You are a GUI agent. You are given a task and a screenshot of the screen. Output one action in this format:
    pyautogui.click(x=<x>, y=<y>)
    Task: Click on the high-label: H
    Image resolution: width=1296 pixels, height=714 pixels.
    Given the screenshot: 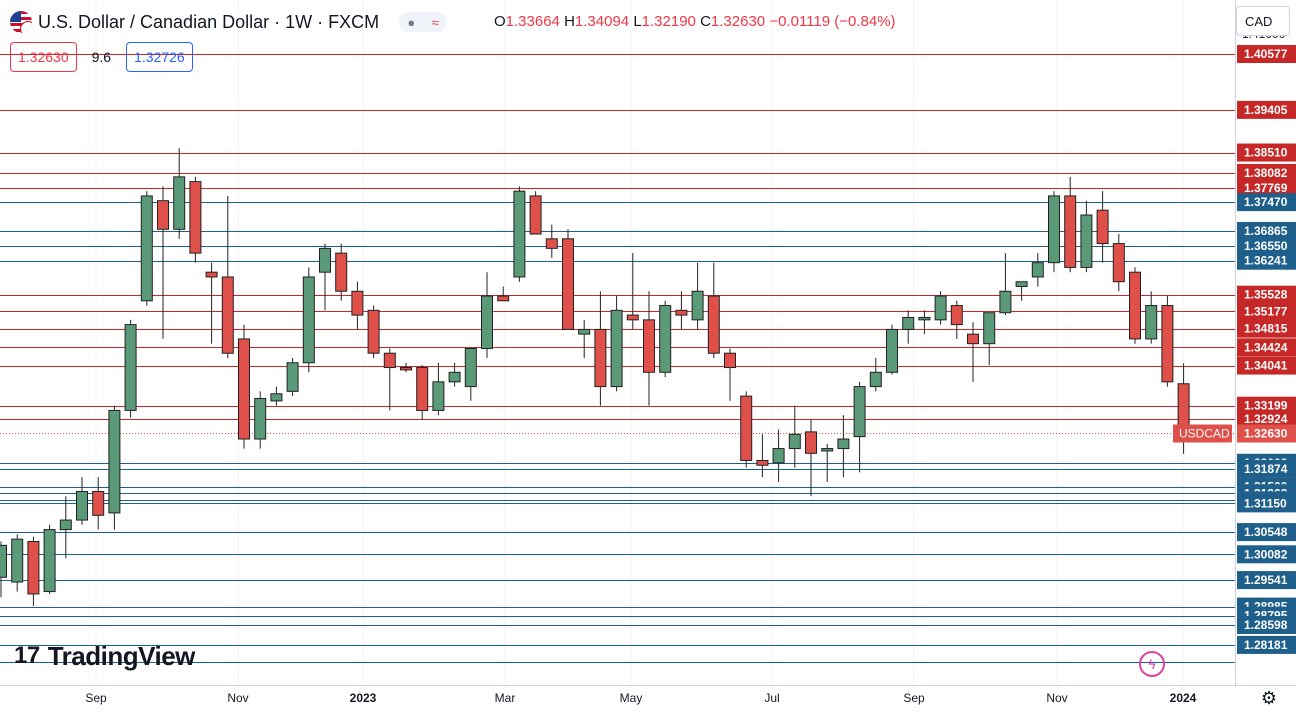 What is the action you would take?
    pyautogui.click(x=569, y=21)
    